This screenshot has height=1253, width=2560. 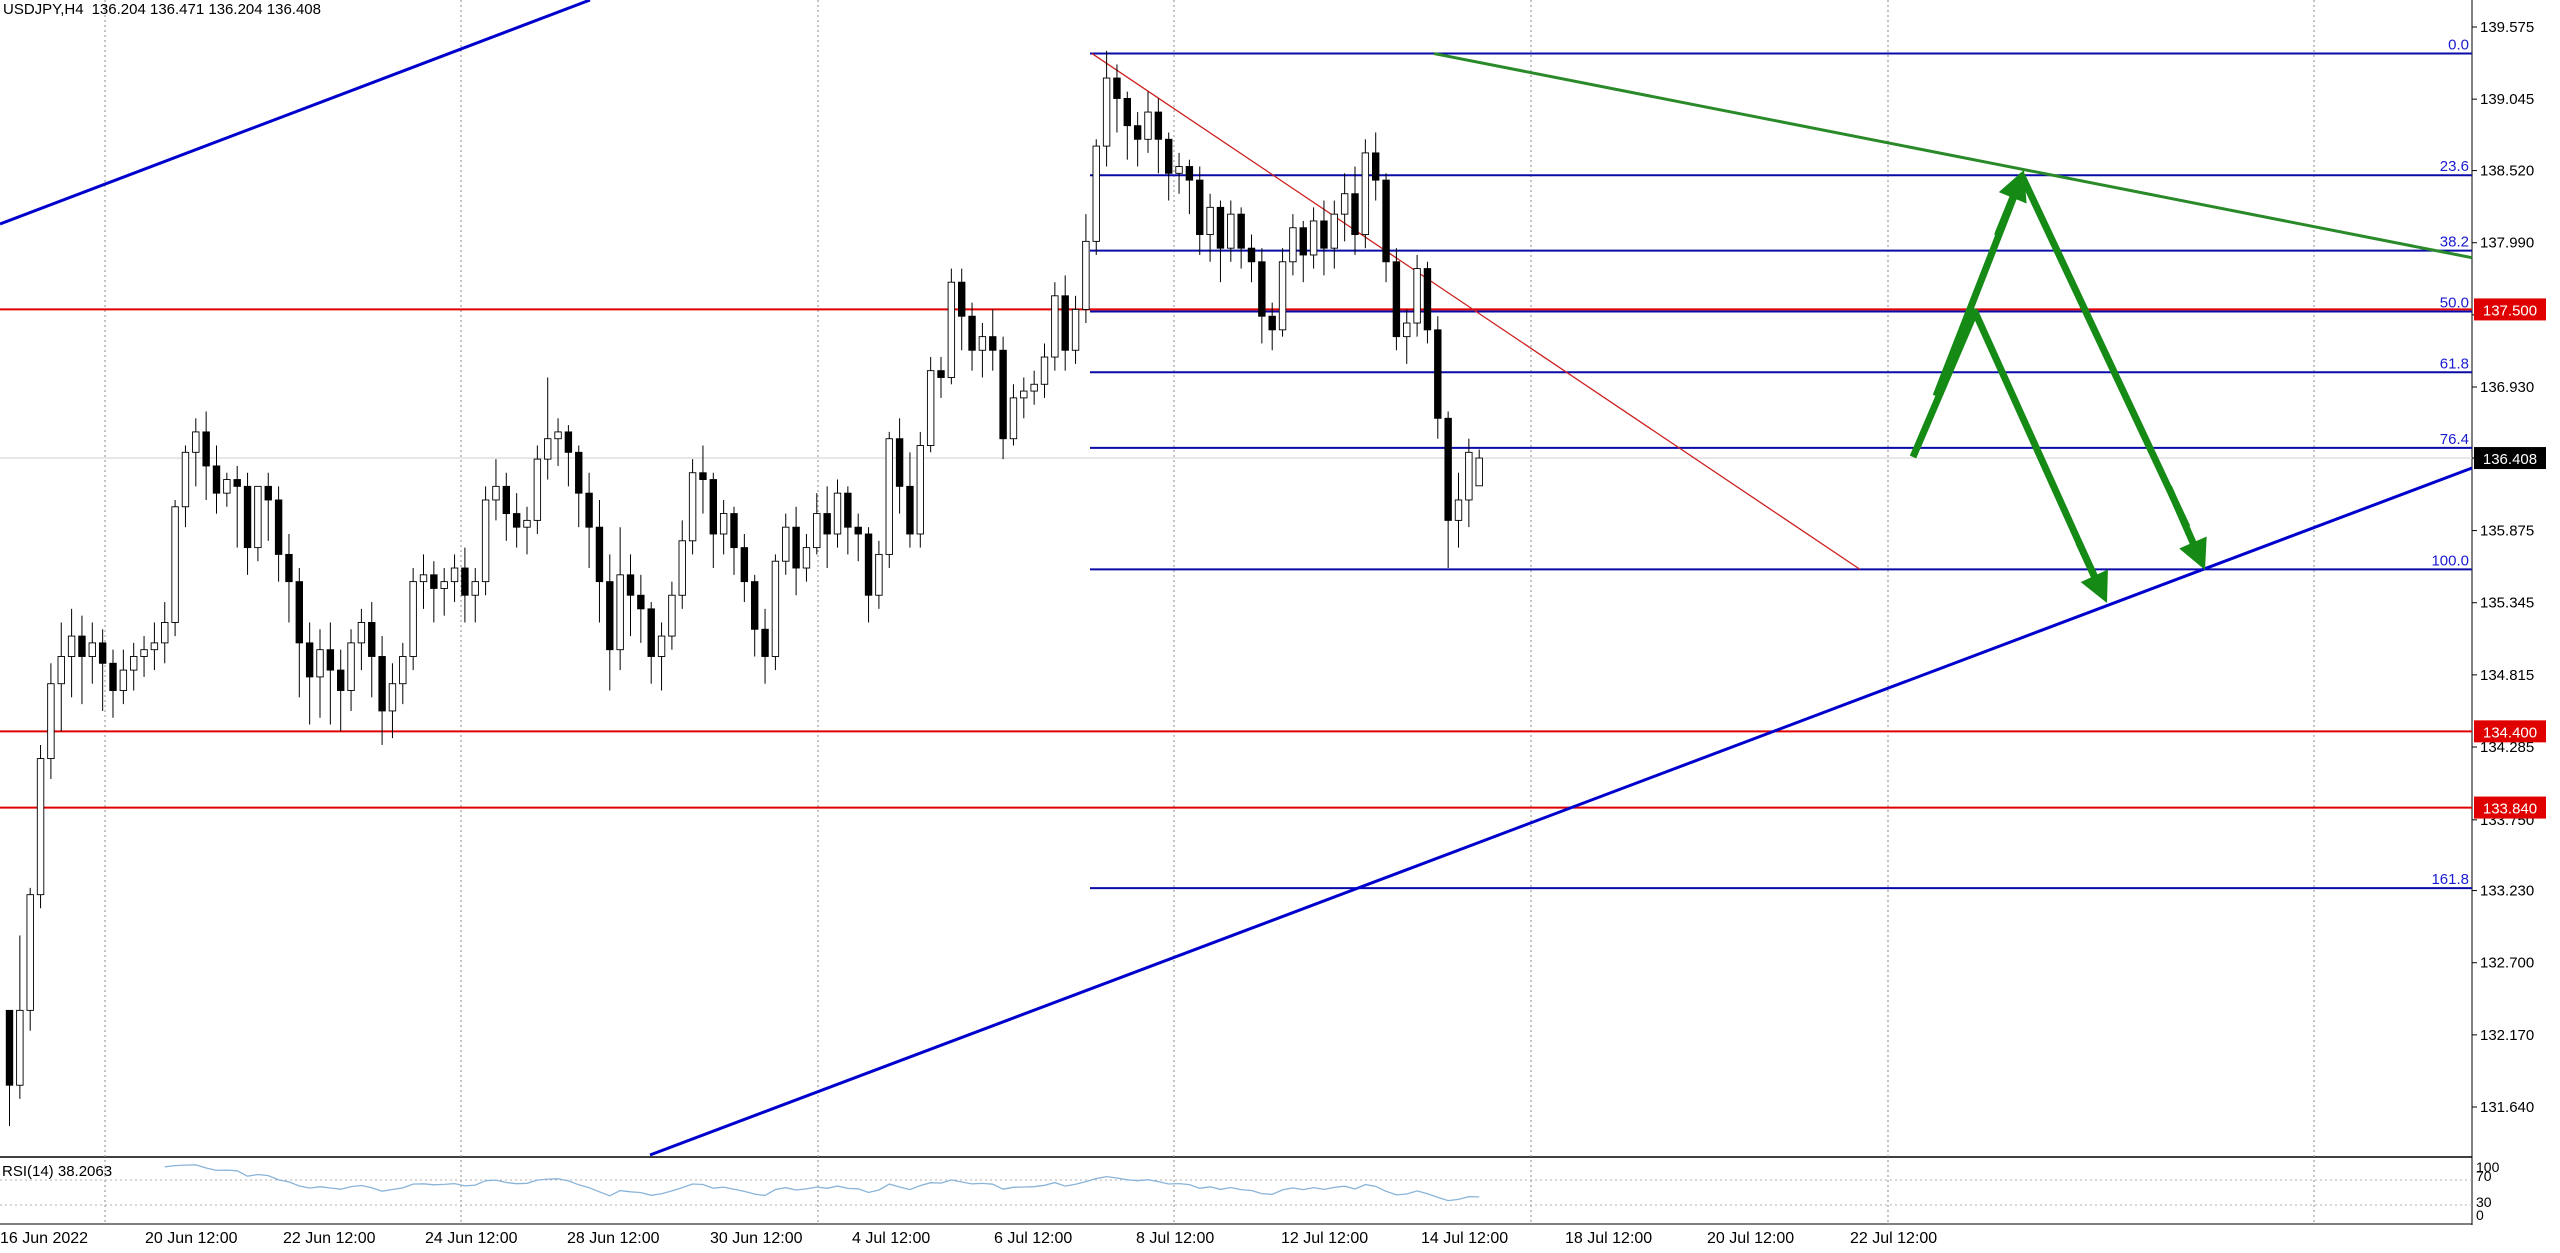 I want to click on level-price-label: 133.840, so click(x=2510, y=809).